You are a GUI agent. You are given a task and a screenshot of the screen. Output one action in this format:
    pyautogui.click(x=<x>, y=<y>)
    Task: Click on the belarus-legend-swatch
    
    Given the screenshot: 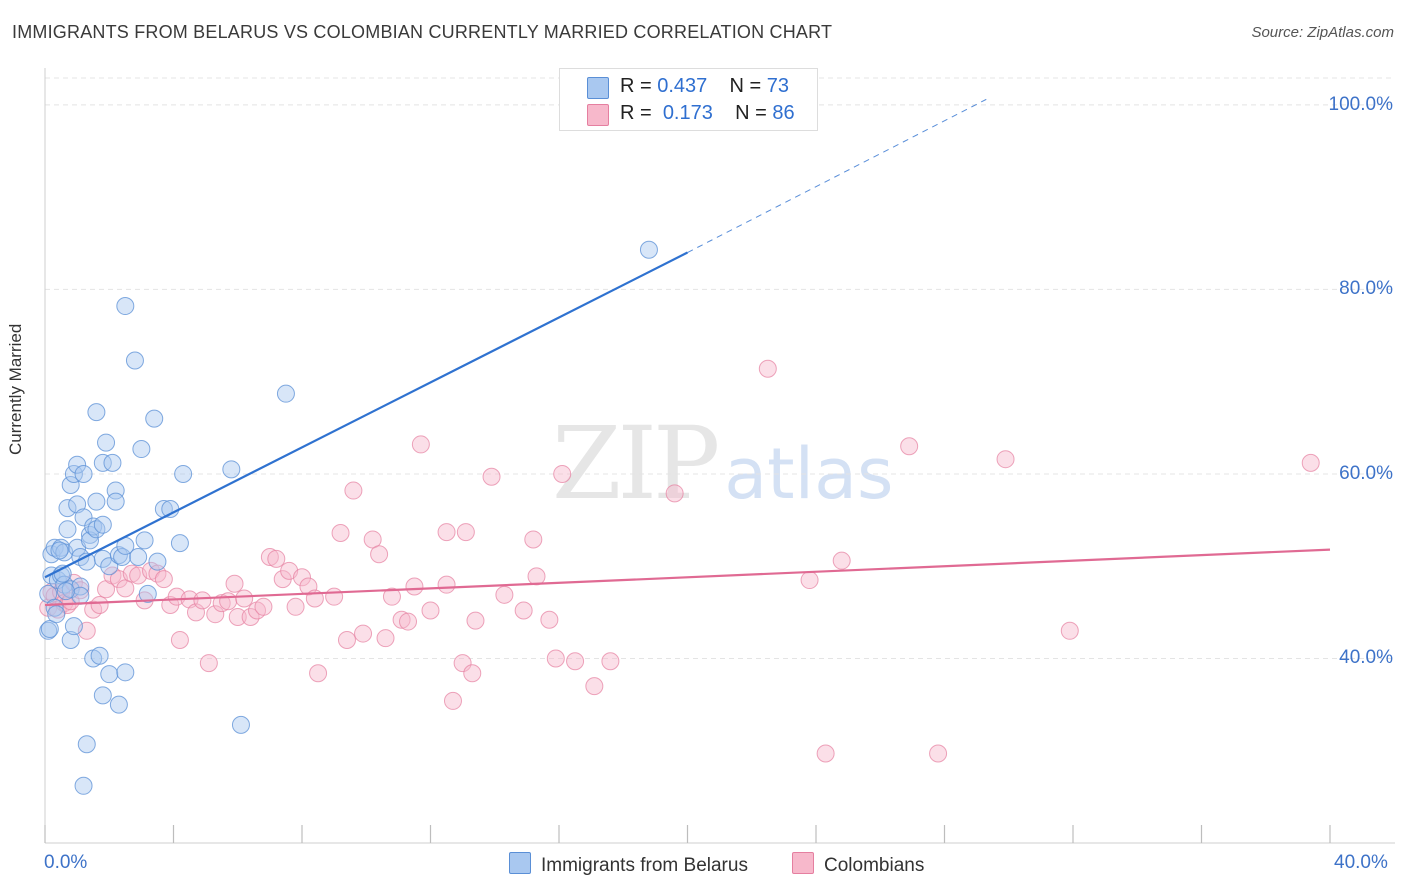 What is the action you would take?
    pyautogui.click(x=520, y=863)
    